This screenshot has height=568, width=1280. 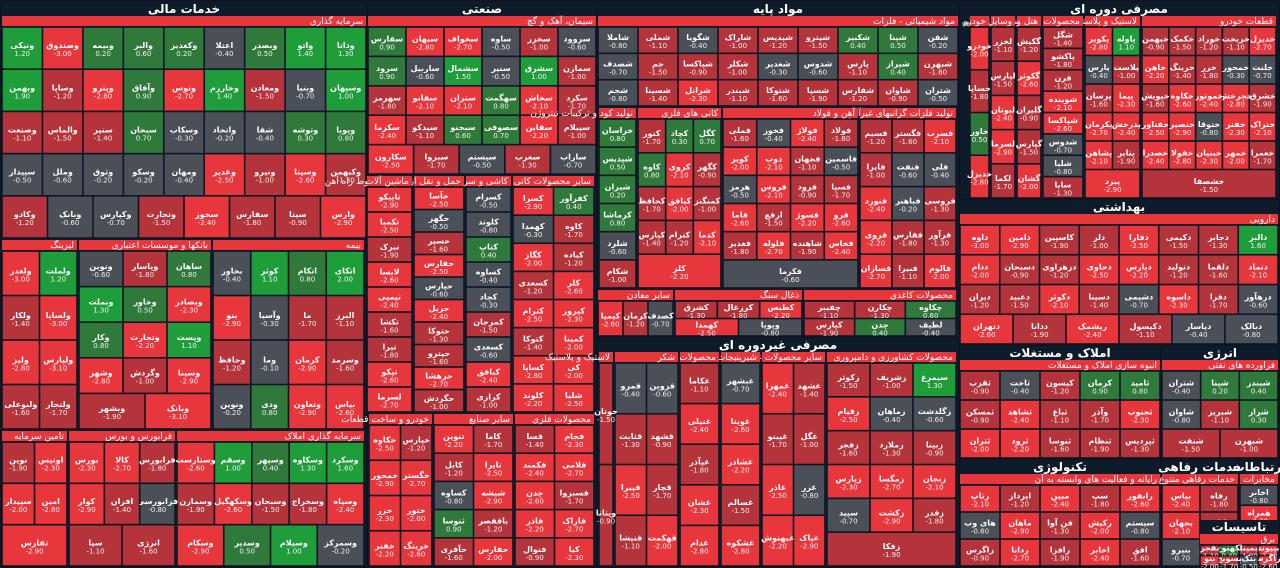 I want to click on stock-tile: خریخت-1.10, so click(x=1236, y=41).